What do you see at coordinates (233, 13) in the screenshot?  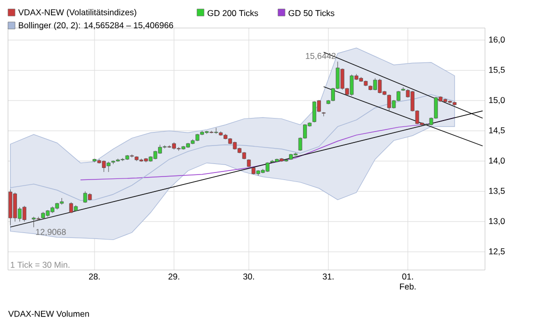 I see `legend-label: GD 200 Ticks` at bounding box center [233, 13].